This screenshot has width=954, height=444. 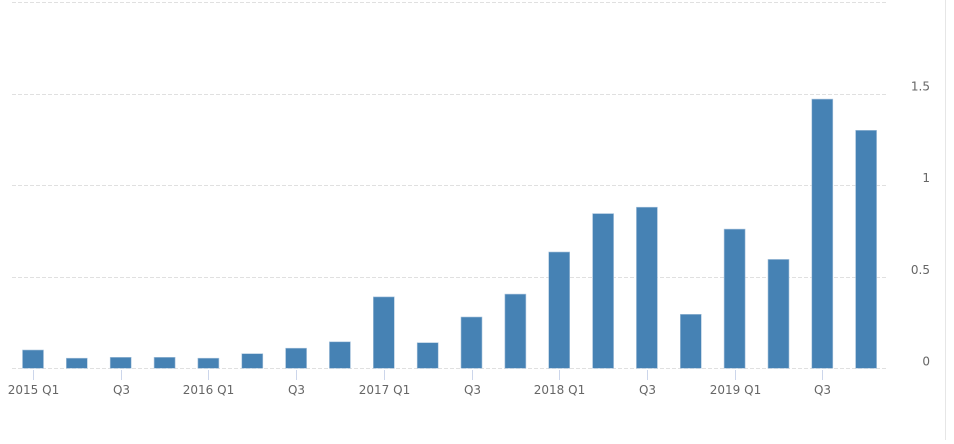 I want to click on y-tick-label: 0.5, so click(x=920, y=270).